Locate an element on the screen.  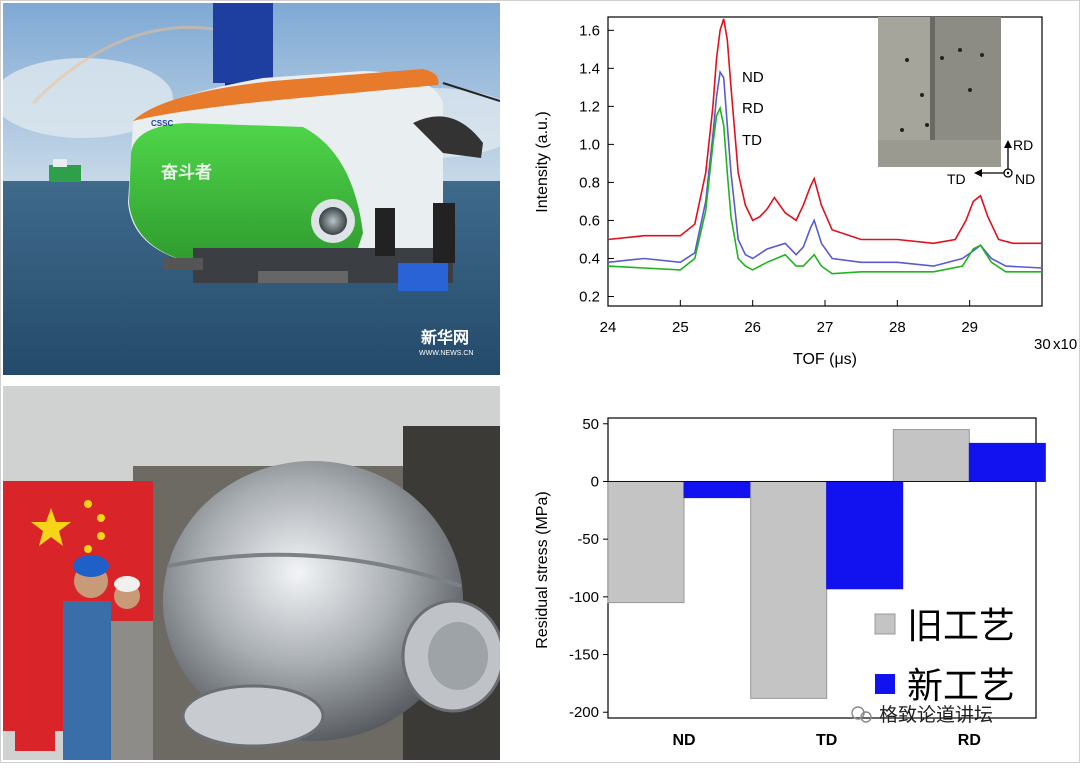
tof-series-line-td is located at coordinates (824, 190).